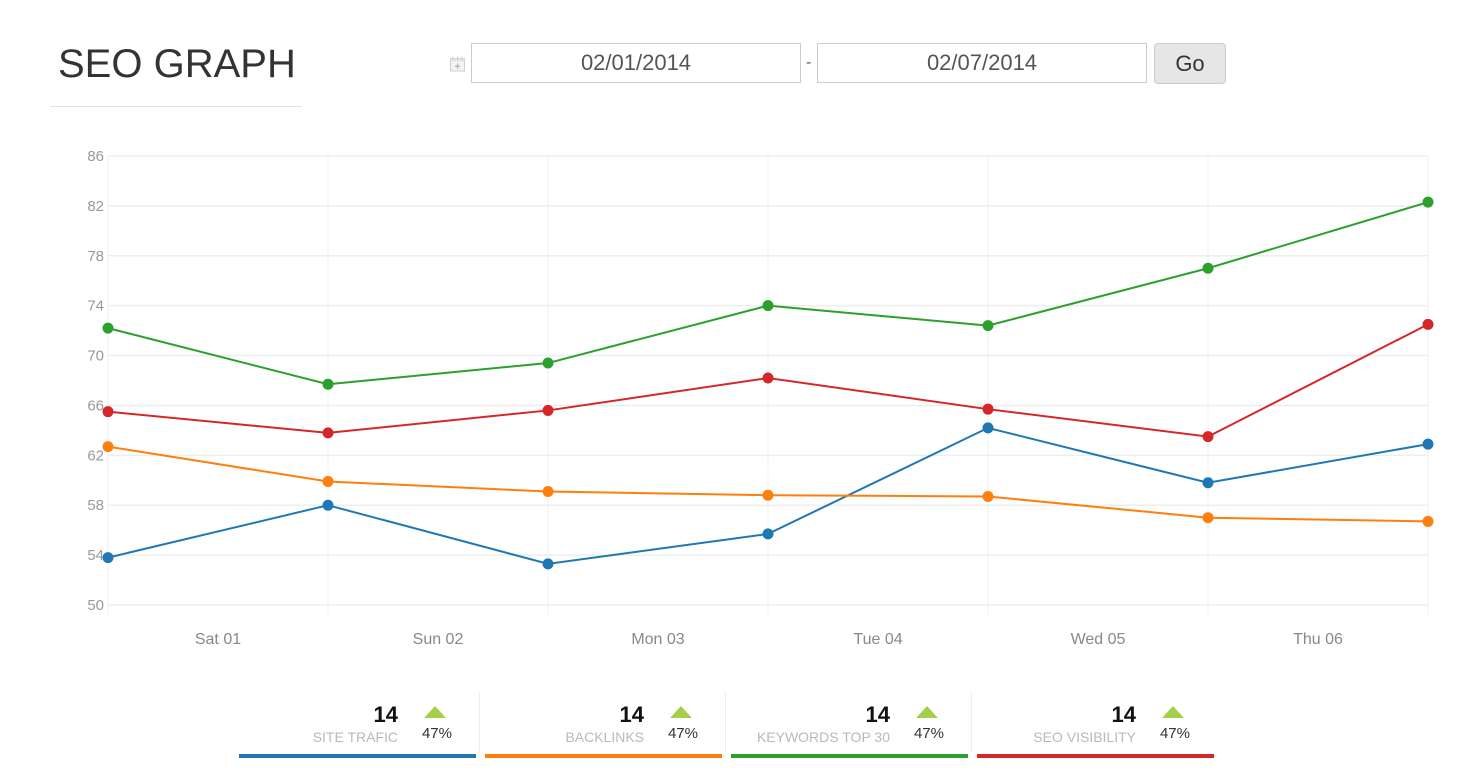 Image resolution: width=1484 pixels, height=778 pixels. What do you see at coordinates (95, 555) in the screenshot?
I see `y-tick-label: 54` at bounding box center [95, 555].